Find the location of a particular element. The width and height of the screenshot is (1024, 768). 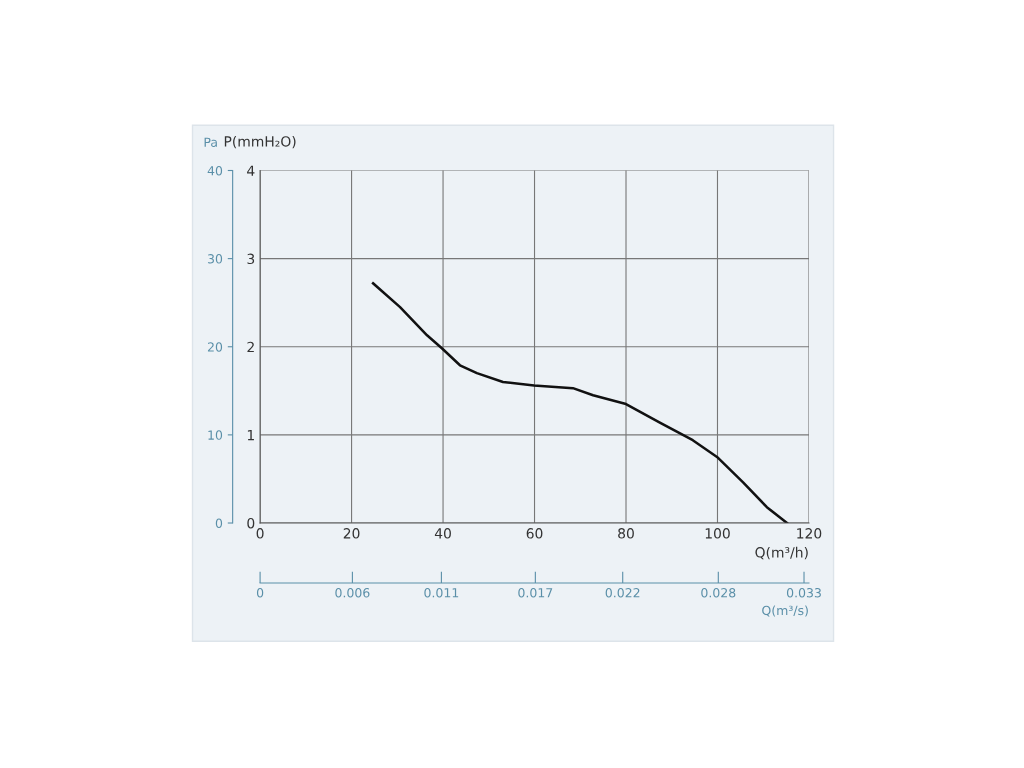

x-tick-label: 0 is located at coordinates (260, 533).